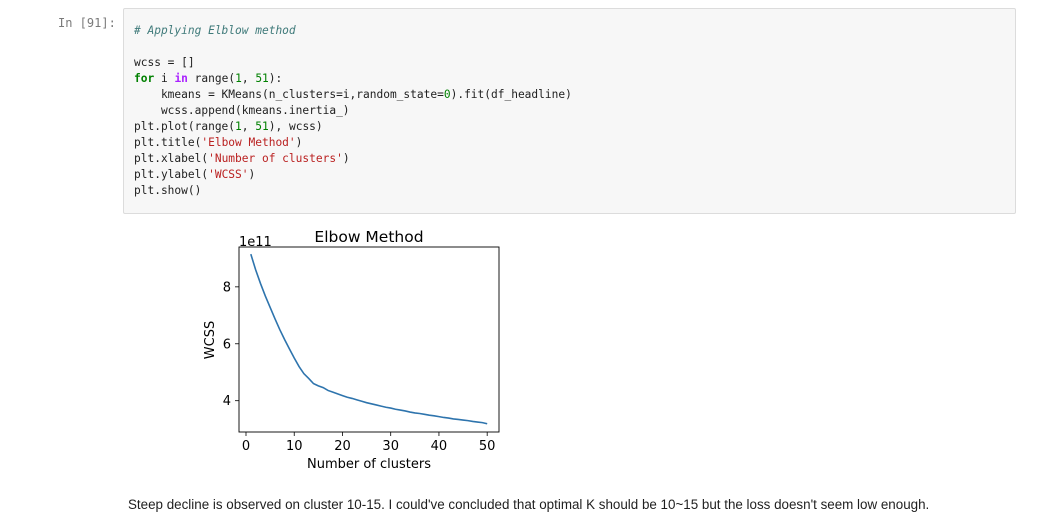  Describe the element at coordinates (439, 446) in the screenshot. I see `x-tick-label: 40` at that location.